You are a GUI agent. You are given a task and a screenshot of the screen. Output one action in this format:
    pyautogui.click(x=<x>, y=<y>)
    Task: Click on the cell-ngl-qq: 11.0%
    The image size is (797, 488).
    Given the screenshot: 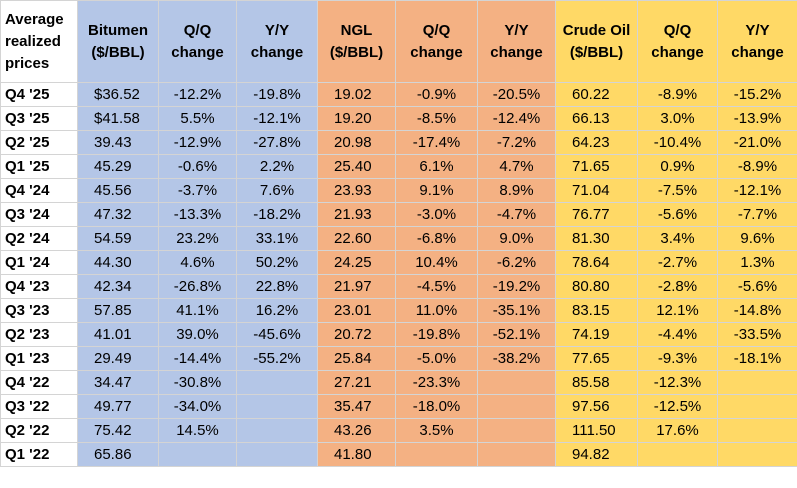 What is the action you would take?
    pyautogui.click(x=436, y=310)
    